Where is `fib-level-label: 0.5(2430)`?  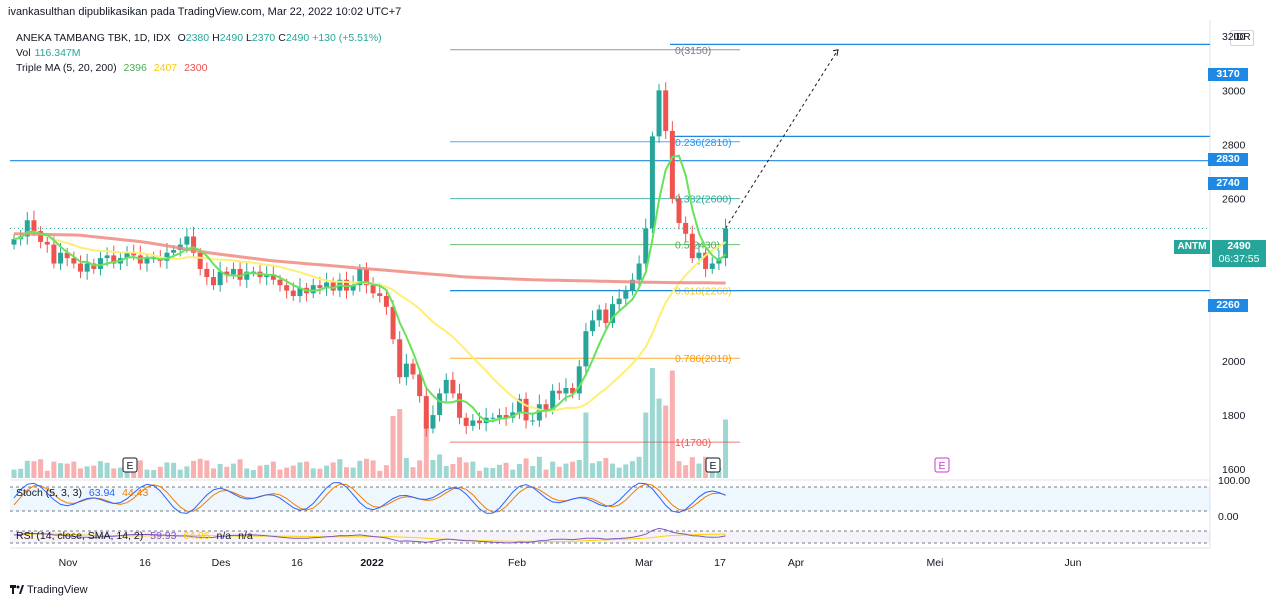 fib-level-label: 0.5(2430) is located at coordinates (697, 246).